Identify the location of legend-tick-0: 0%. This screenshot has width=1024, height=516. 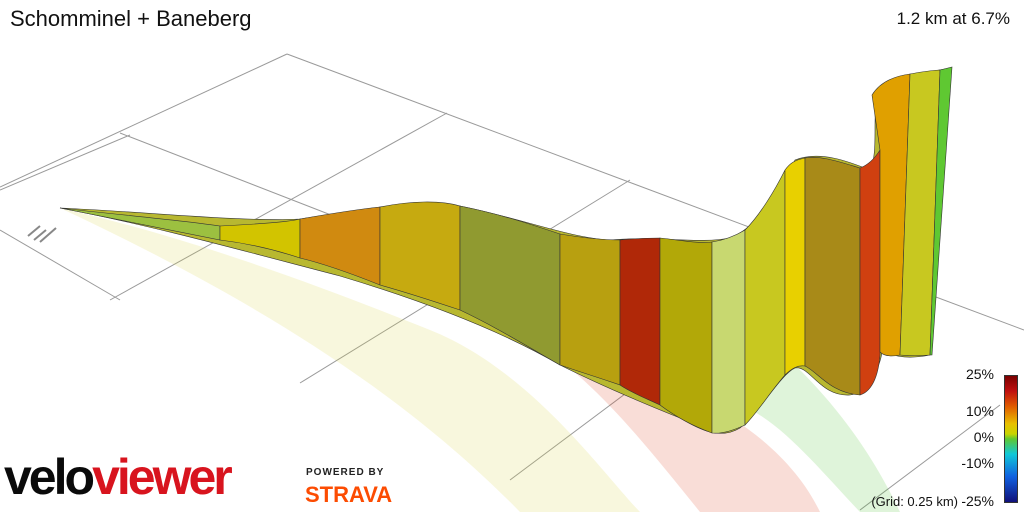
(983, 437).